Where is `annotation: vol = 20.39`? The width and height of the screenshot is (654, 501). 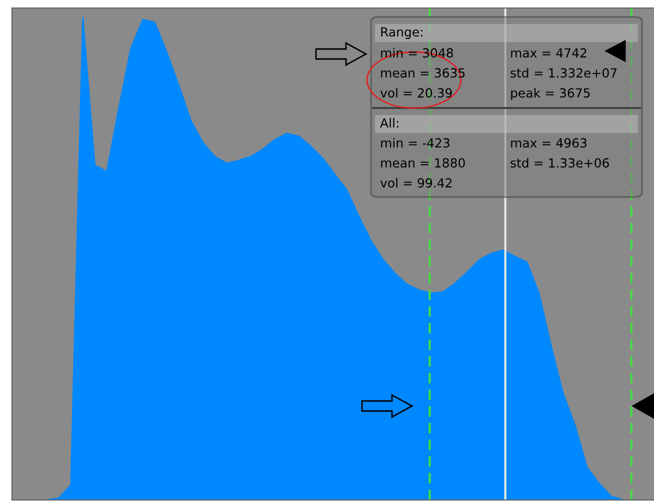
annotation: vol = 20.39 is located at coordinates (416, 93).